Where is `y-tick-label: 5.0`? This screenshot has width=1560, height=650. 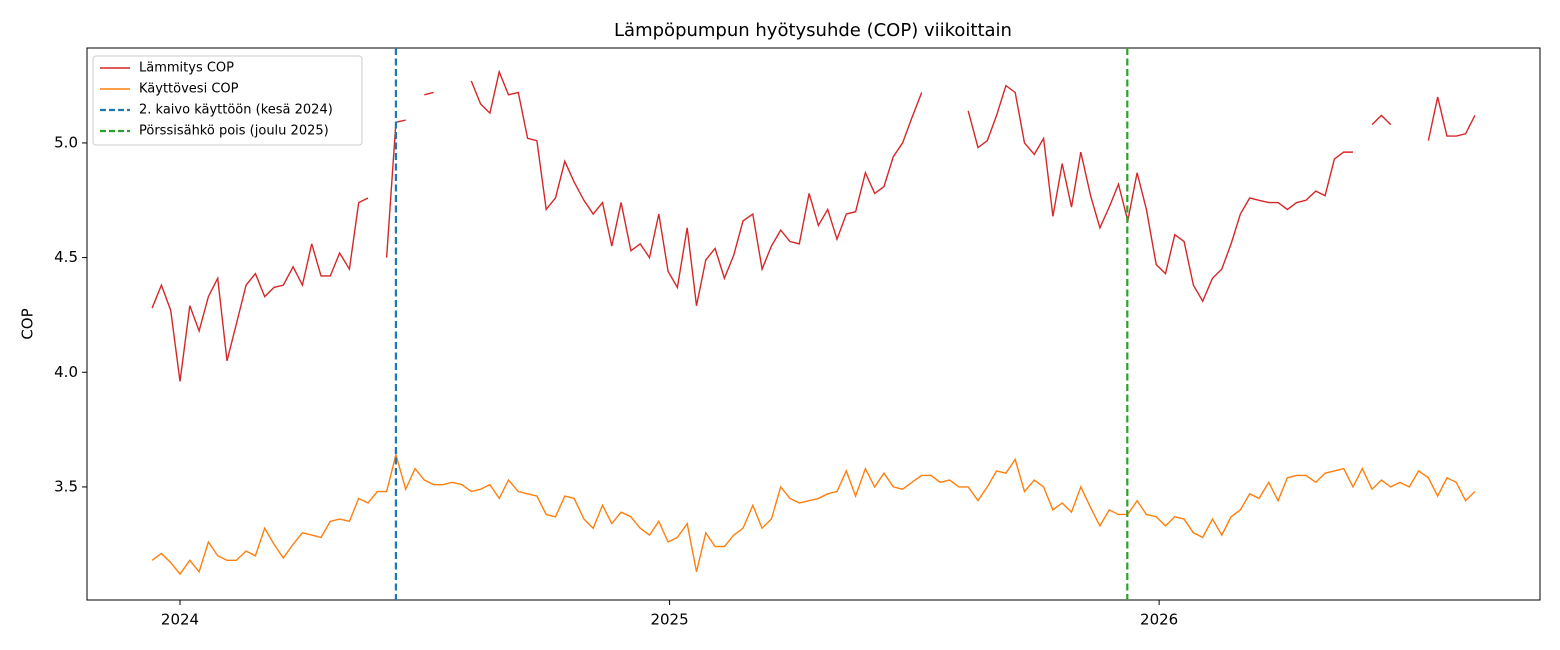
y-tick-label: 5.0 is located at coordinates (66, 142).